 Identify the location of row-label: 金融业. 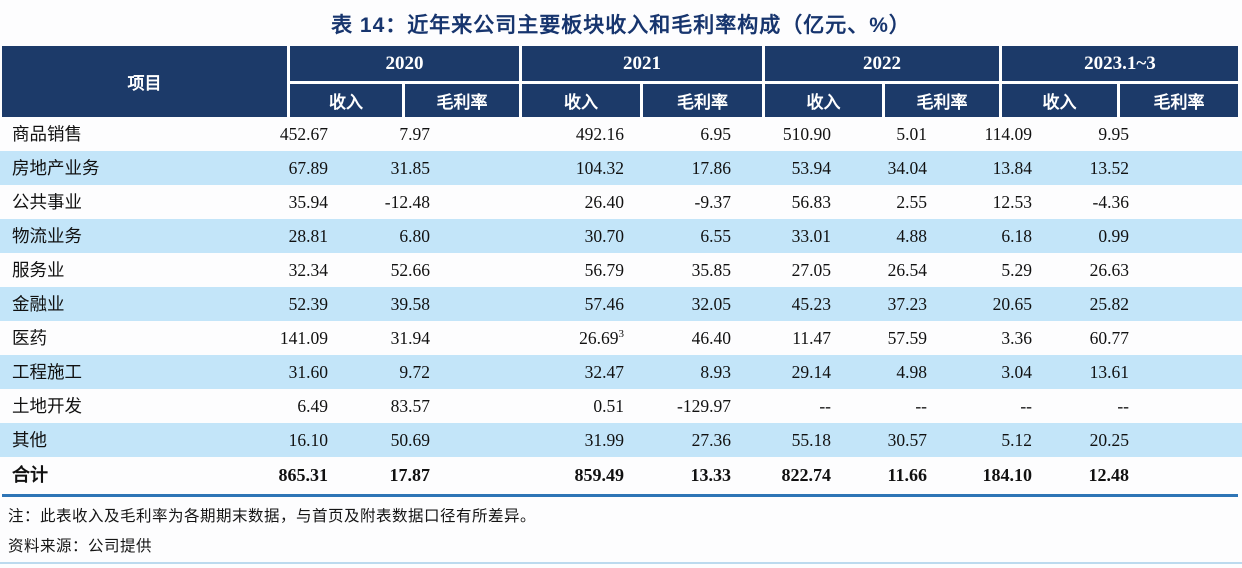
(38, 304).